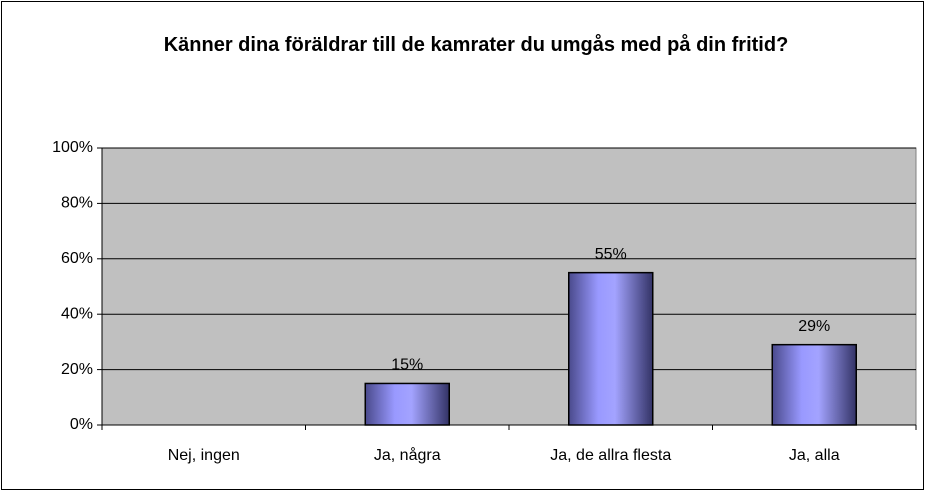 This screenshot has height=492, width=926. I want to click on x-tick-label: Ja, alla, so click(814, 455).